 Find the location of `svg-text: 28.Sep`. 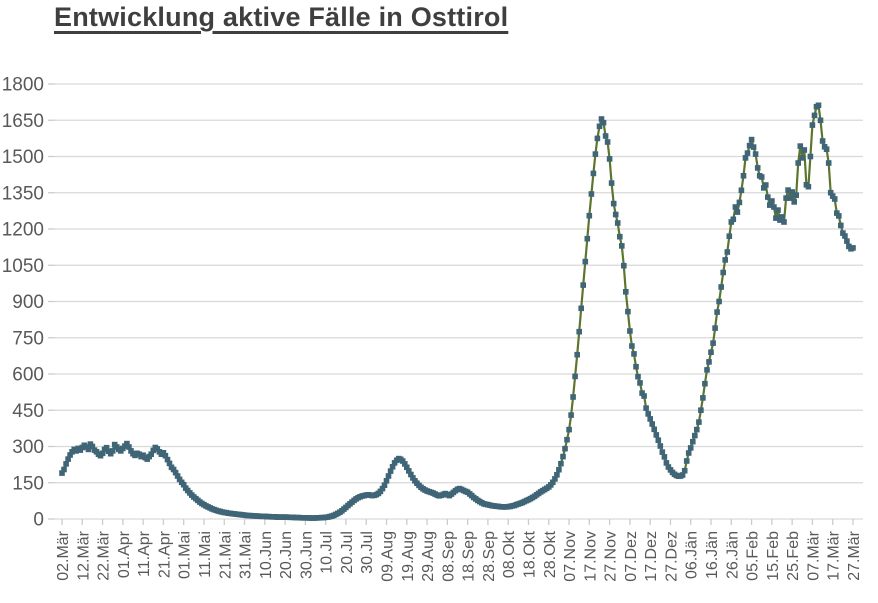

svg-text: 28.Sep is located at coordinates (489, 556).